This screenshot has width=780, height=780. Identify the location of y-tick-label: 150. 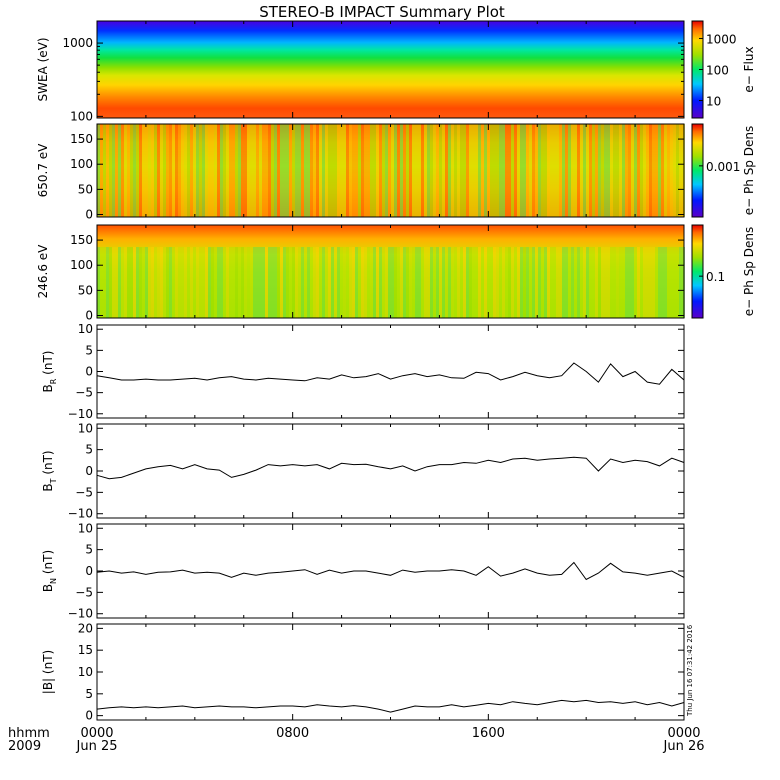
(81, 240).